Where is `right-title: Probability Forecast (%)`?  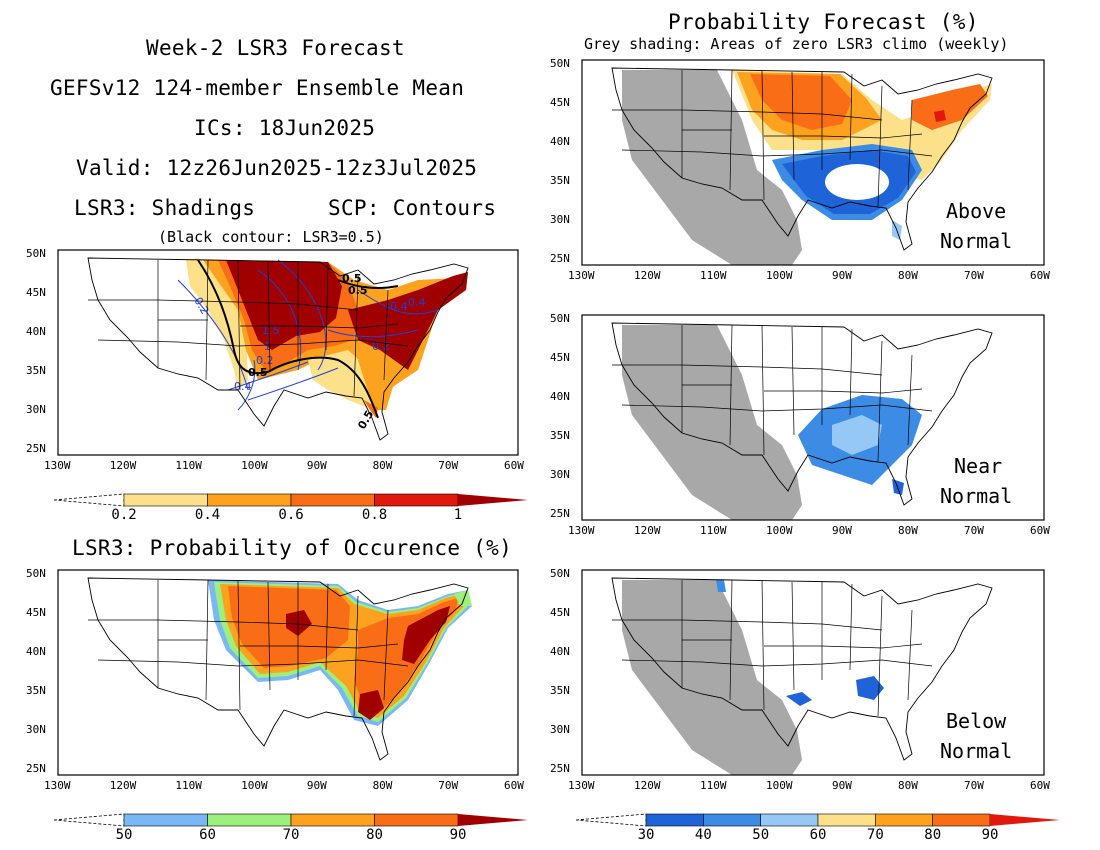 right-title: Probability Forecast (%) is located at coordinates (823, 22).